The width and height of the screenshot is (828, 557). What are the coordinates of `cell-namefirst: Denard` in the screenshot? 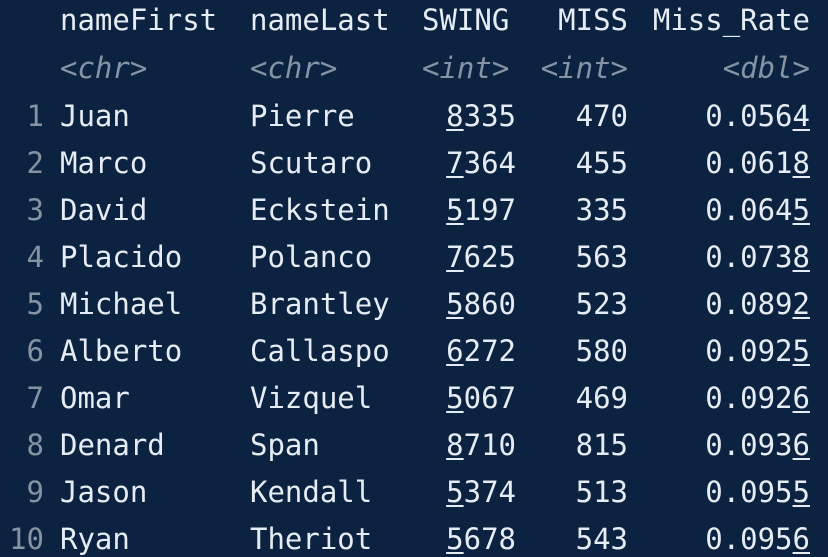 It's located at (112, 445).